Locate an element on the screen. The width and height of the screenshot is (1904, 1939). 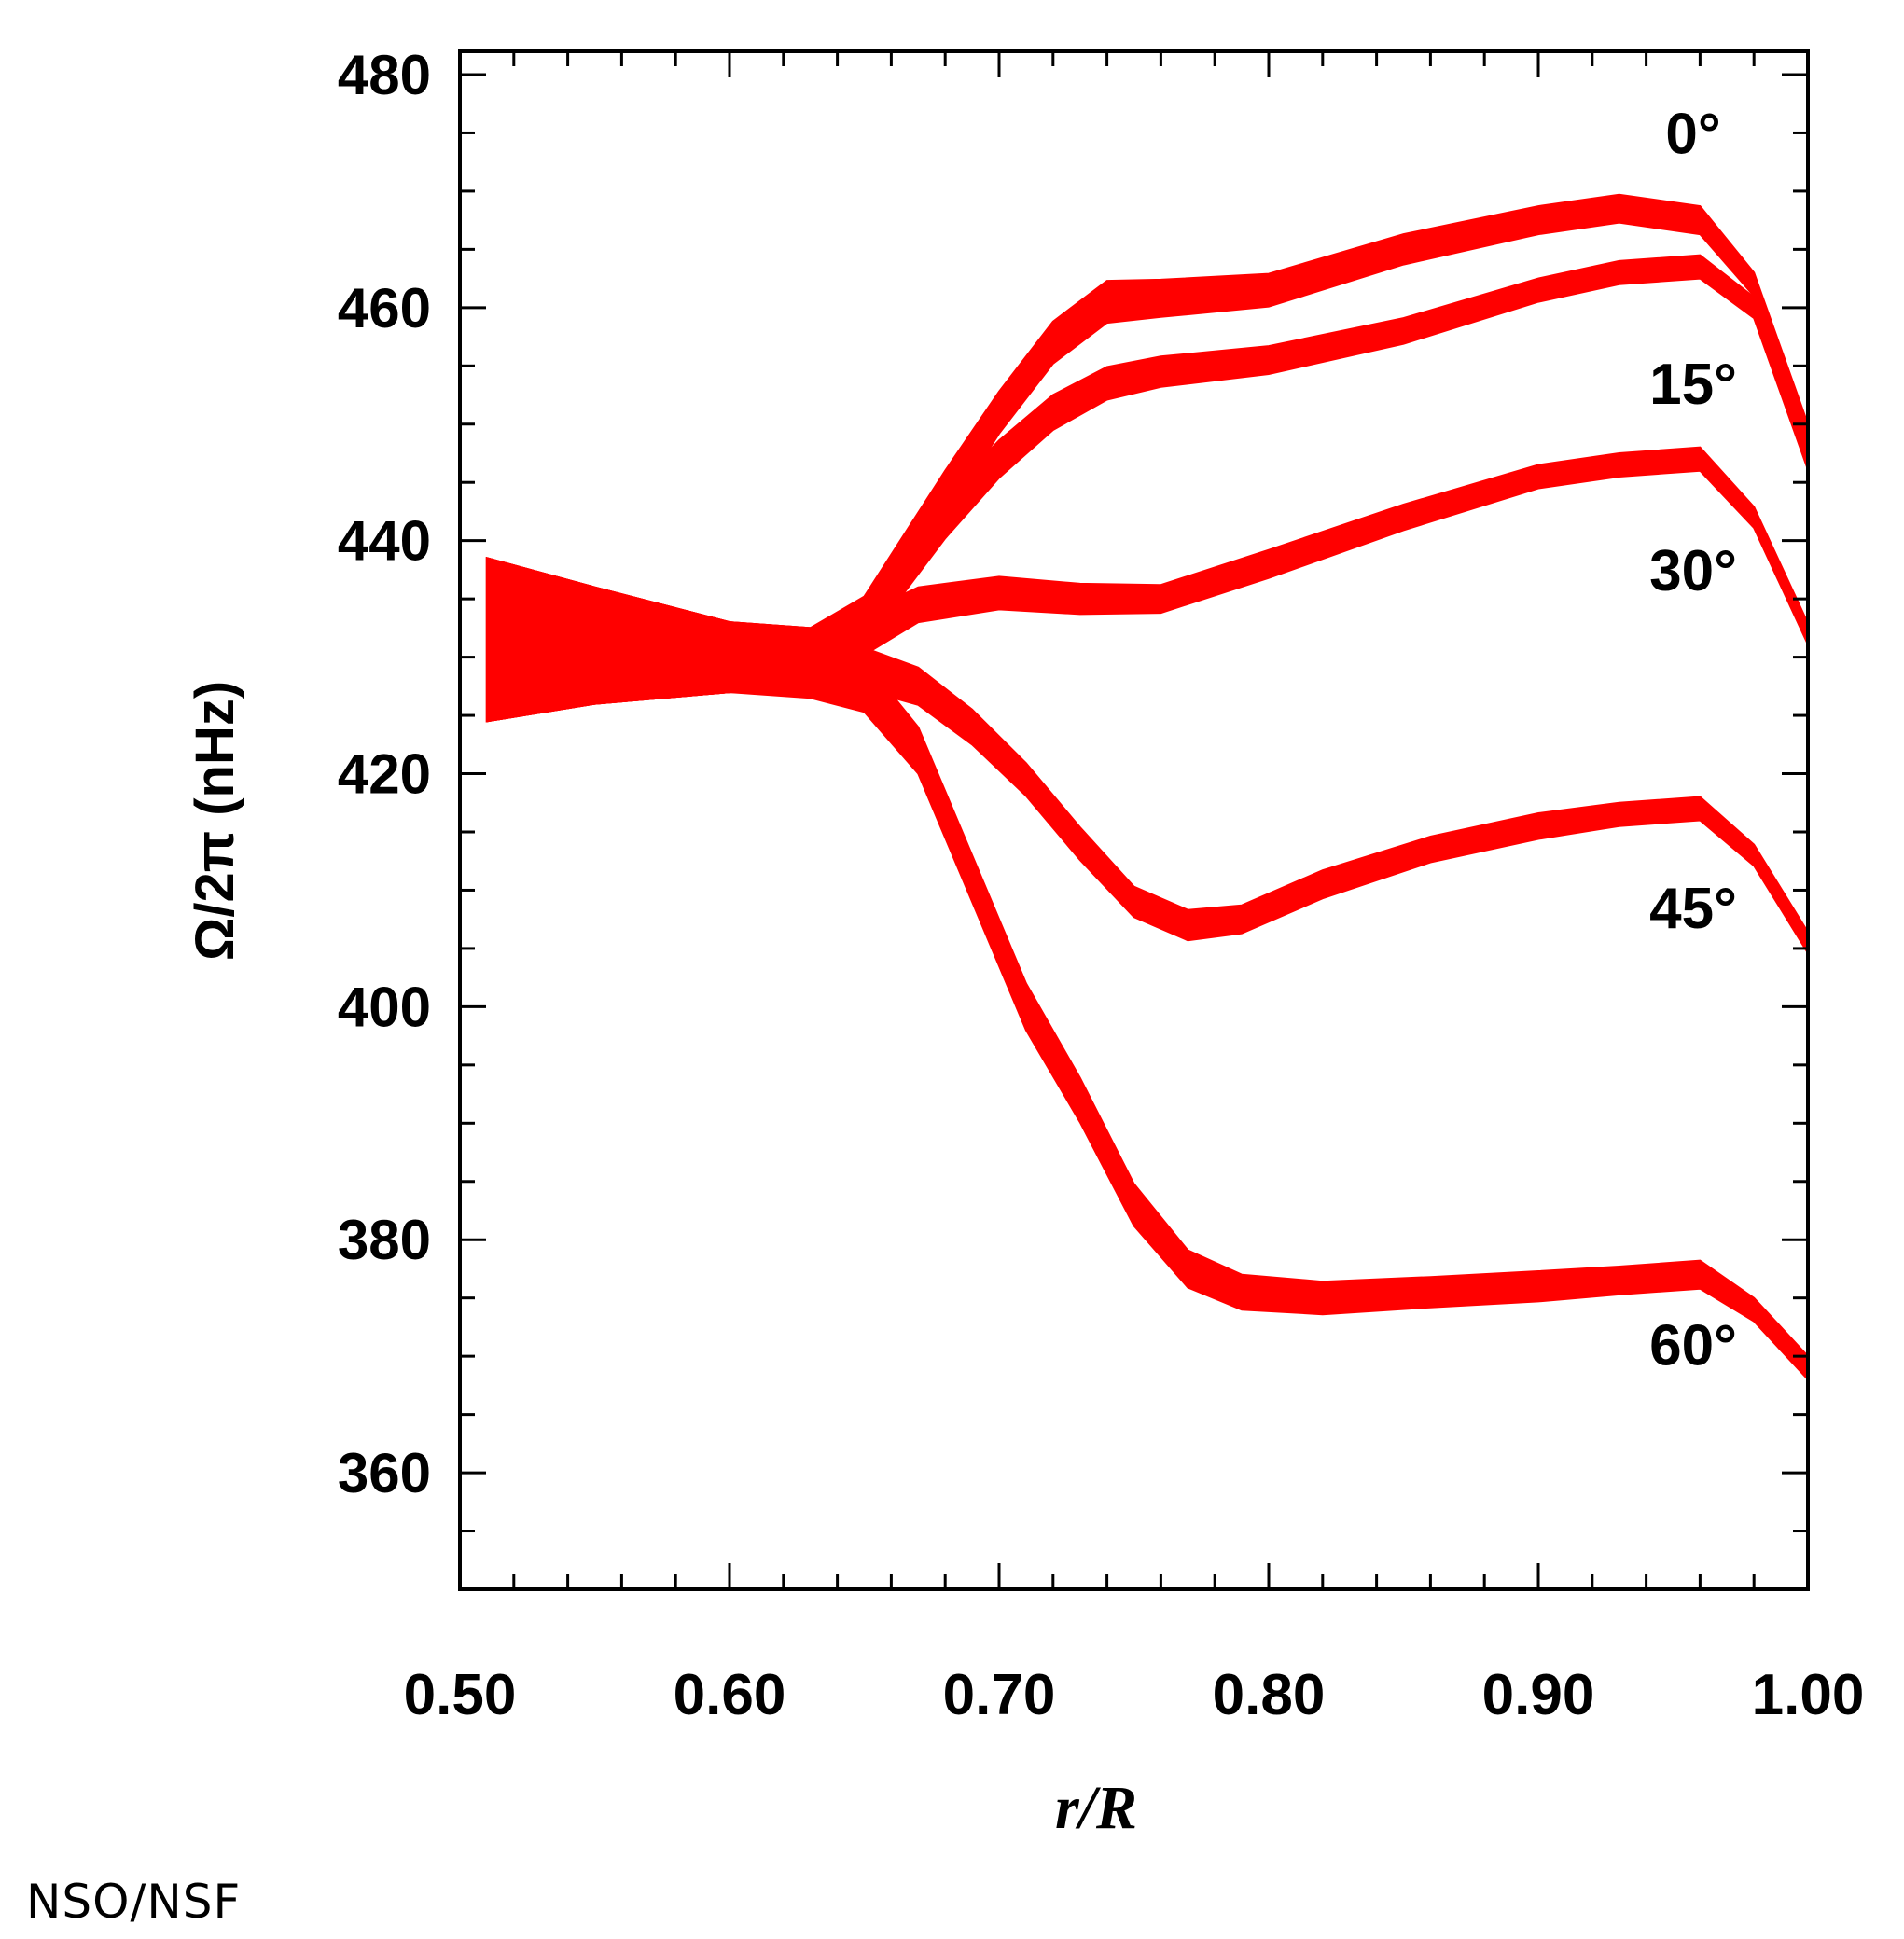
y-tick-label: 380 is located at coordinates (384, 1240).